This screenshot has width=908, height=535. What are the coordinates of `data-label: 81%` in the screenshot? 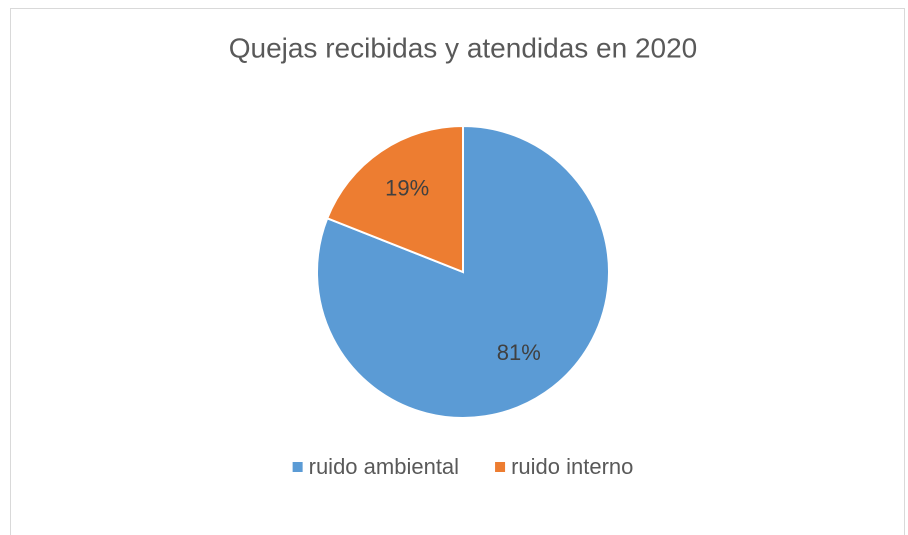 It's located at (519, 352).